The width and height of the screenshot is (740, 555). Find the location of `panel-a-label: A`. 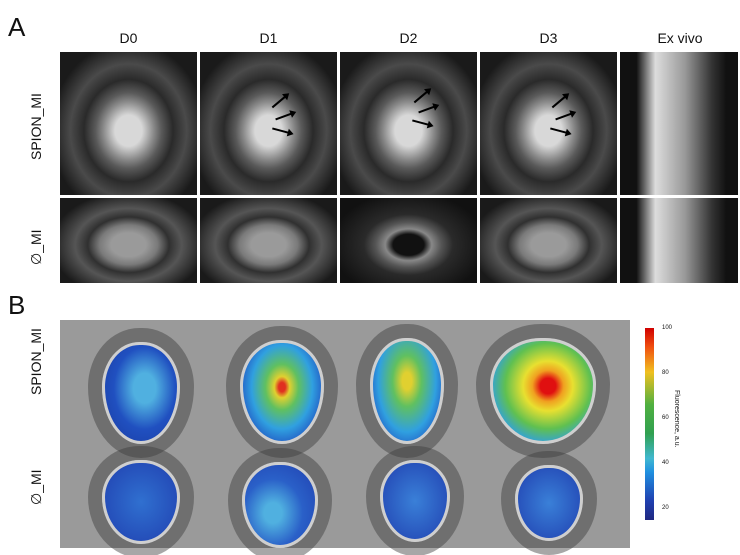

panel-a-label: A is located at coordinates (17, 27).